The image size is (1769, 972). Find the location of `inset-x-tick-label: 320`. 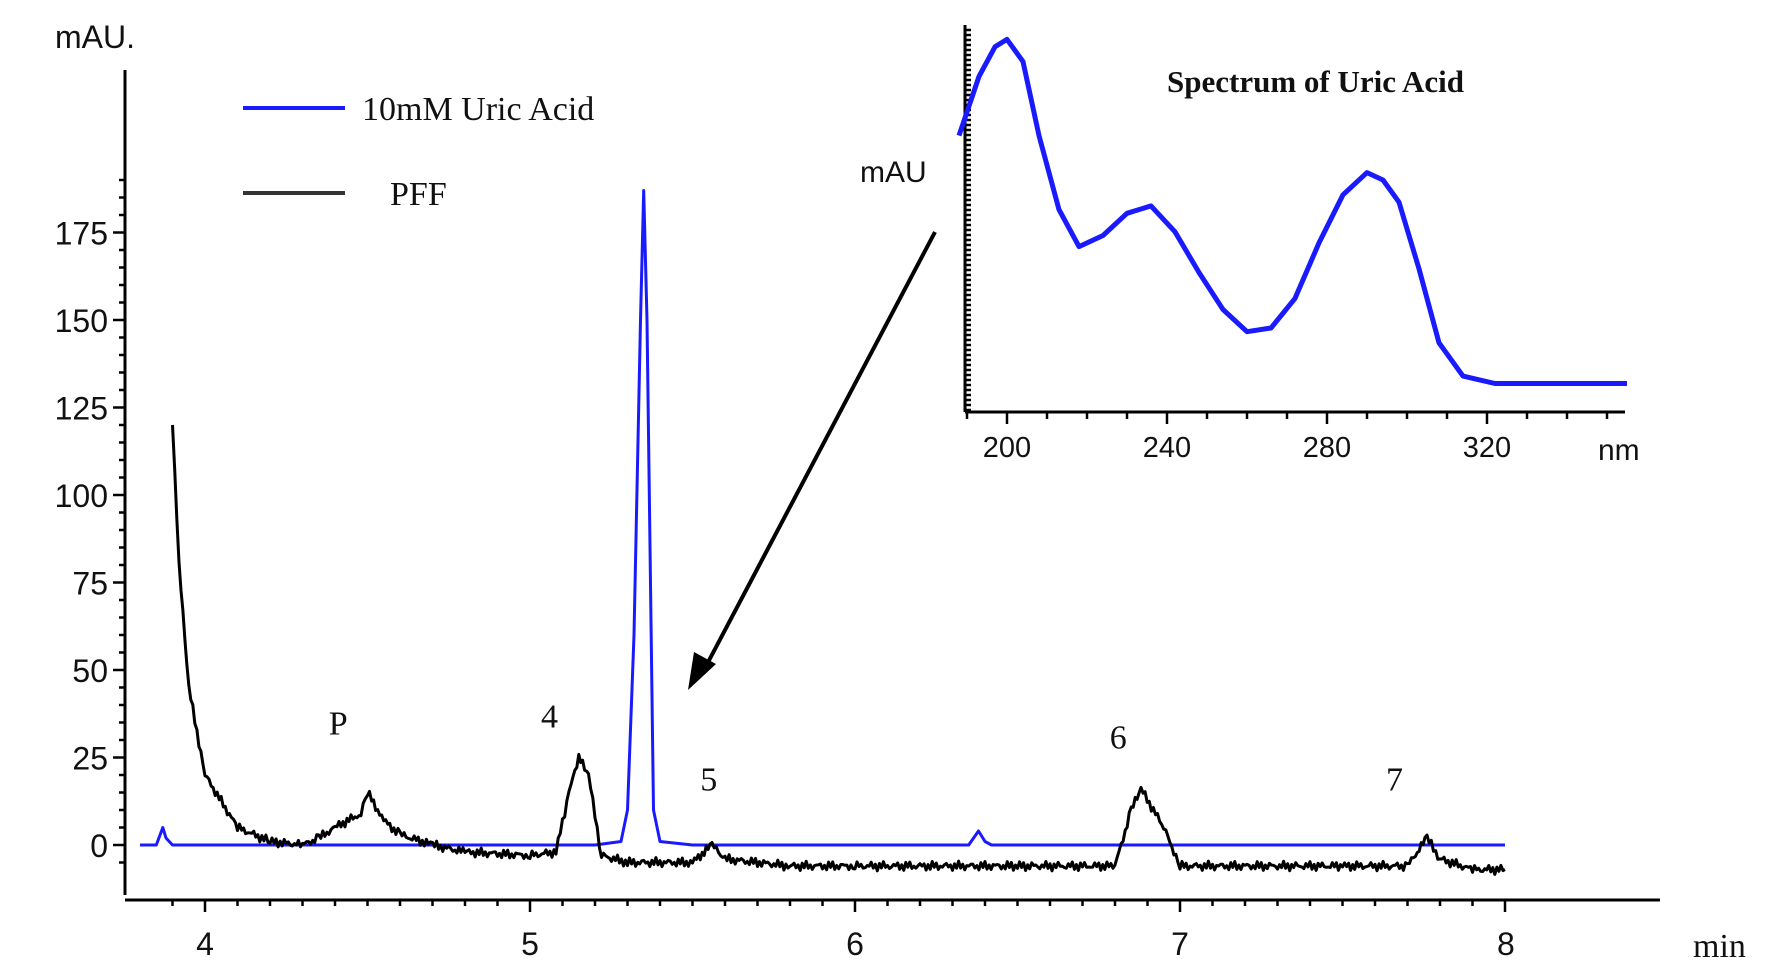

inset-x-tick-label: 320 is located at coordinates (1487, 448).